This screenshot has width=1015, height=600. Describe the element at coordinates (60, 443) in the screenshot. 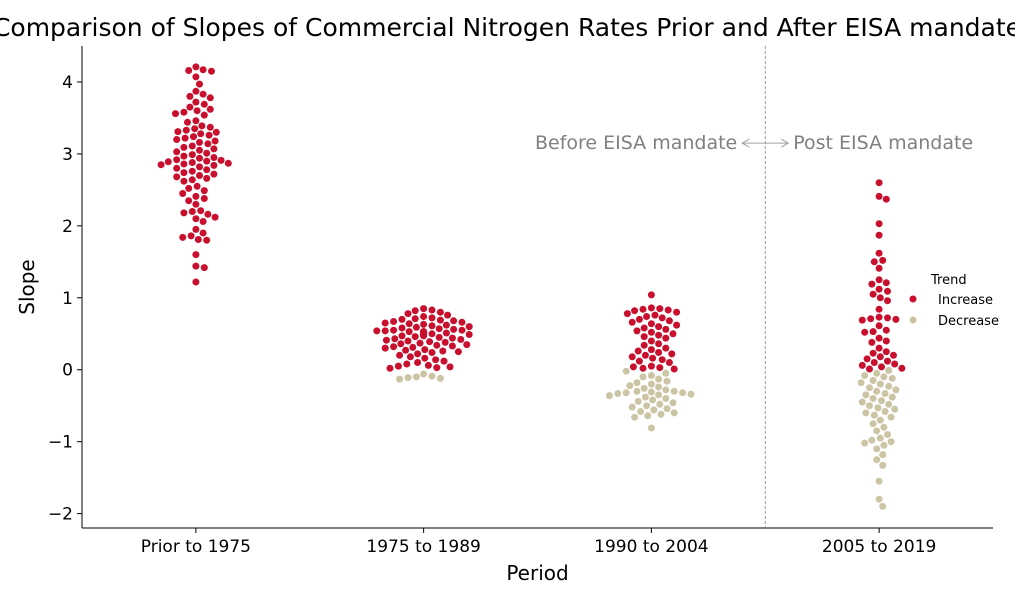

I see `y-tick-label: −1` at that location.